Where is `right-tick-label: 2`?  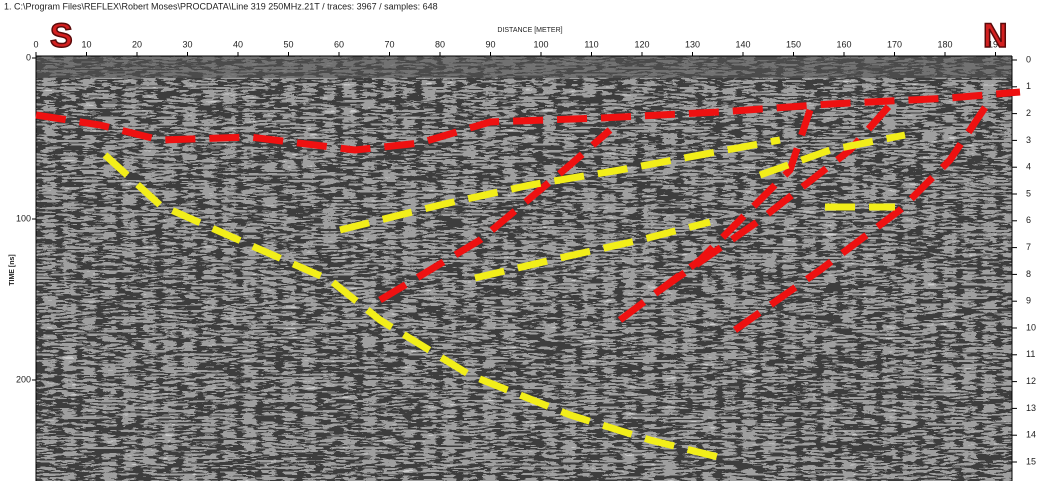 right-tick-label: 2 is located at coordinates (1028, 113).